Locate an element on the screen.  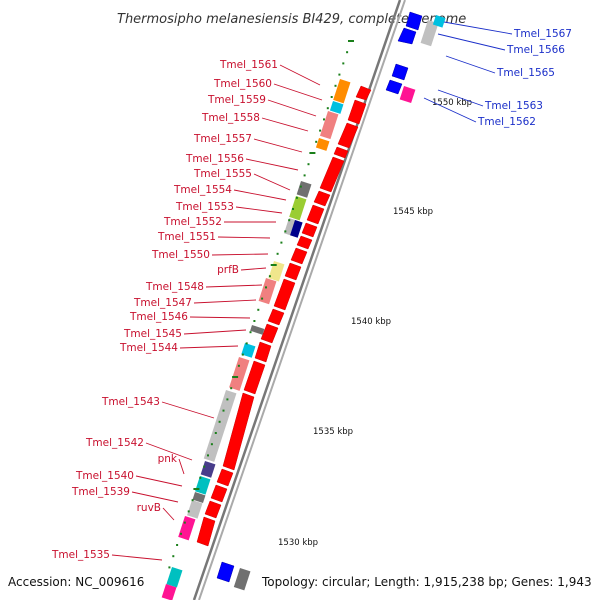
gene-label-tmel_1540: Tmel_1540 is located at coordinates (104, 476).